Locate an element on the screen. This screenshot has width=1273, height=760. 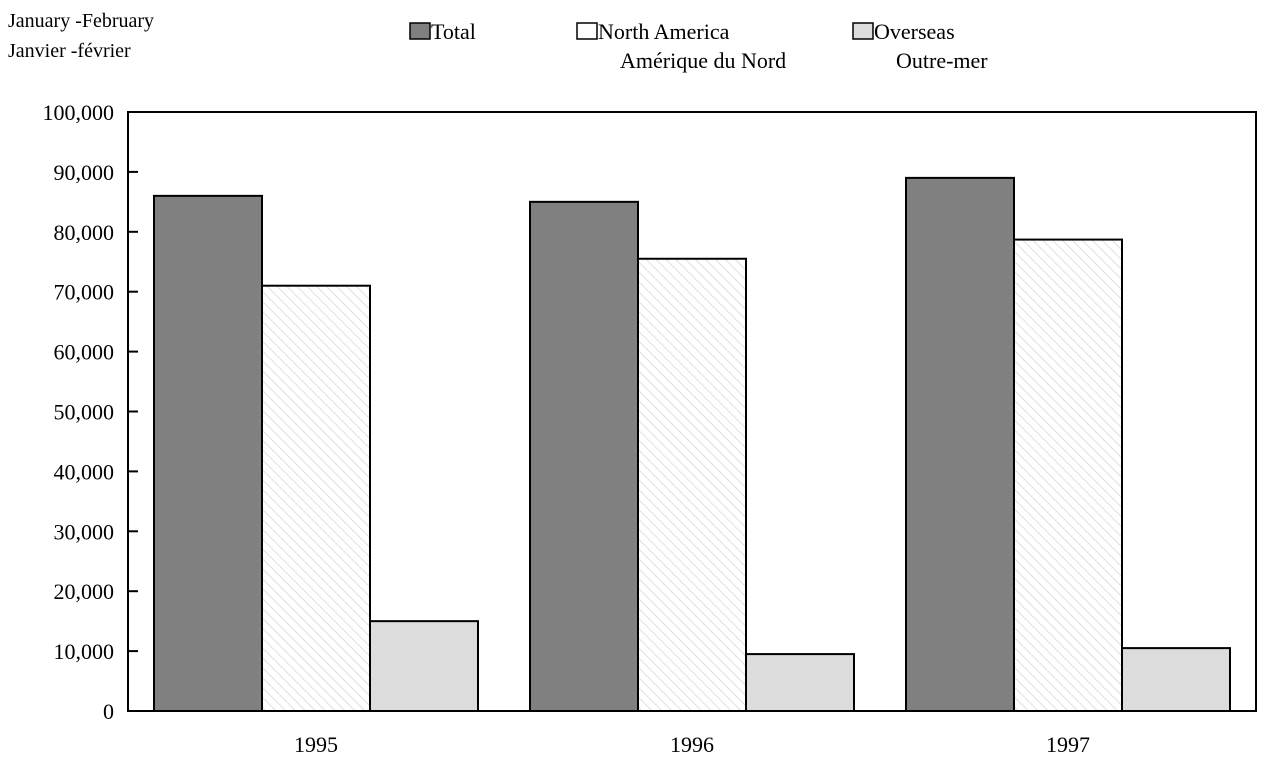
legend-label-fr: Amérique du Nord is located at coordinates (703, 60).